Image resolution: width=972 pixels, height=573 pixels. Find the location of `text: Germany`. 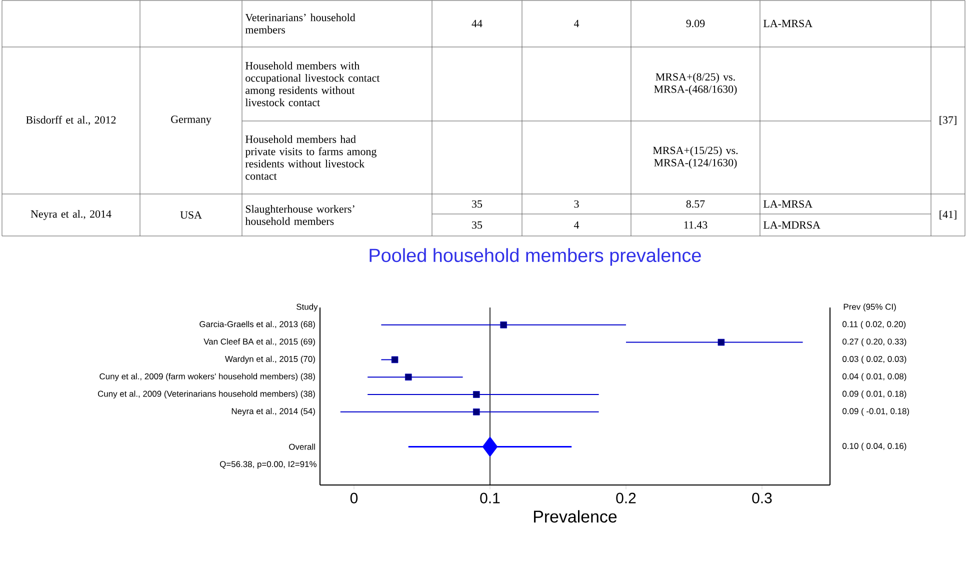

text: Germany is located at coordinates (191, 121).